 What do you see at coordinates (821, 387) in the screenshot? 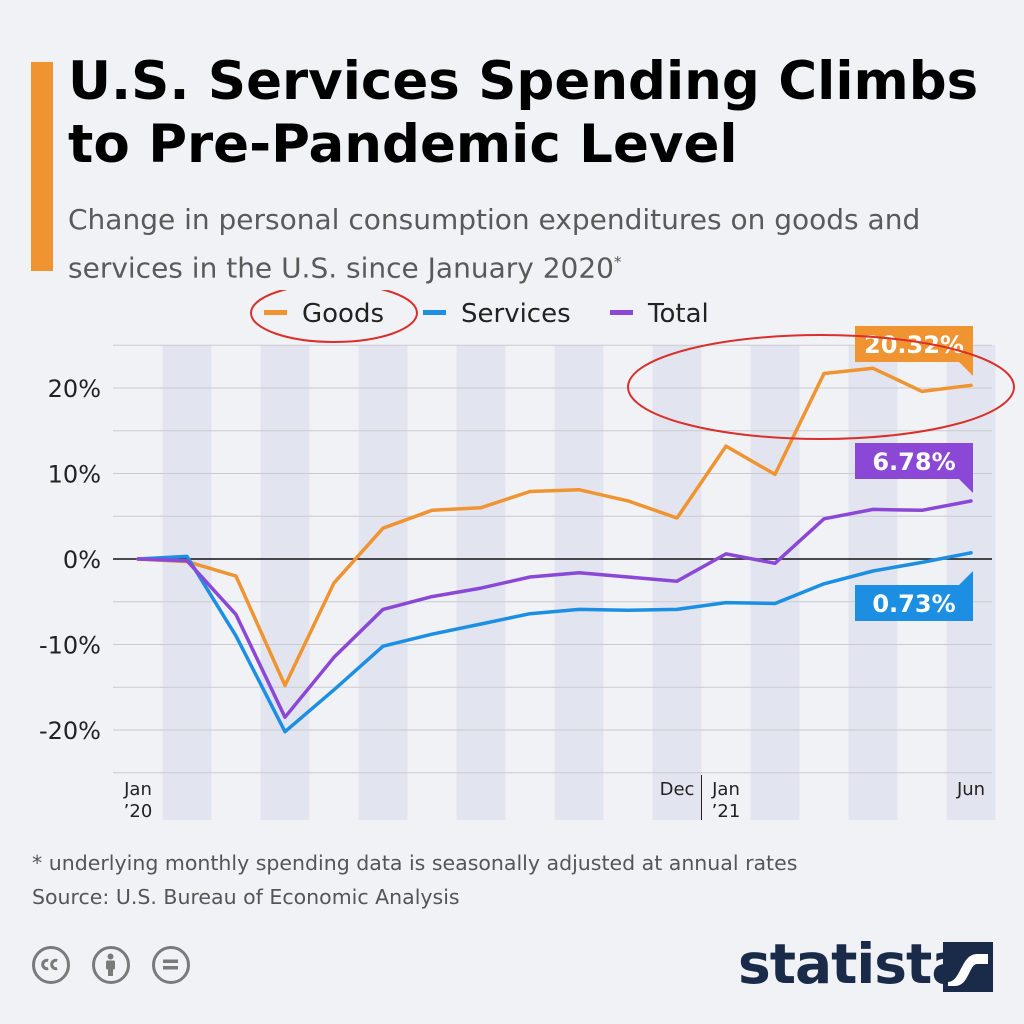
I see `goods-peak-highlight-ellipse` at bounding box center [821, 387].